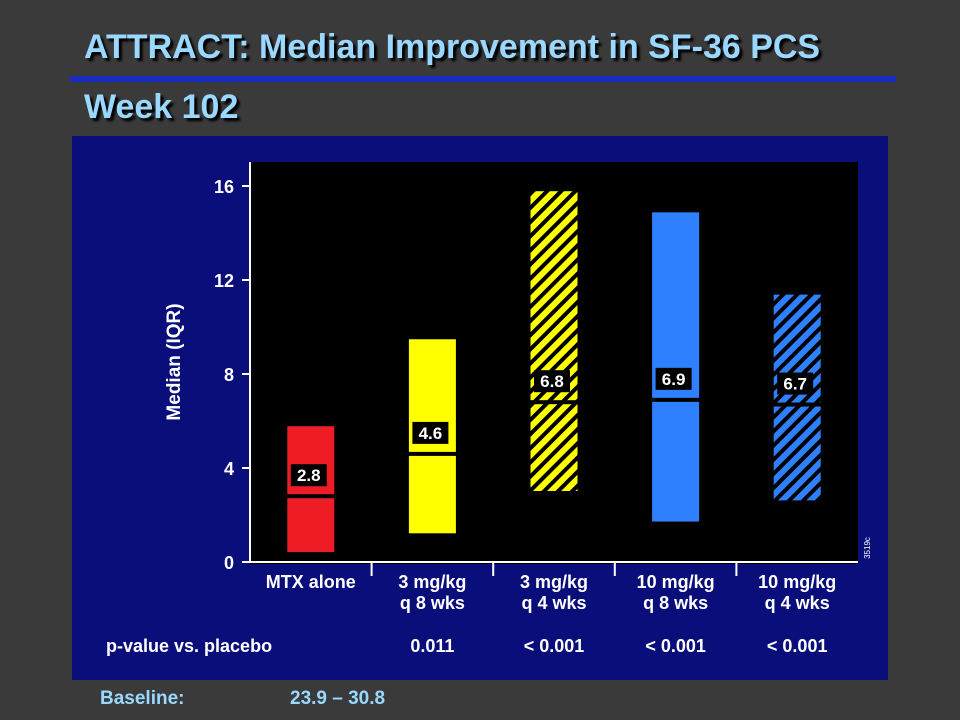  What do you see at coordinates (229, 563) in the screenshot?
I see `y-tick-label: 0` at bounding box center [229, 563].